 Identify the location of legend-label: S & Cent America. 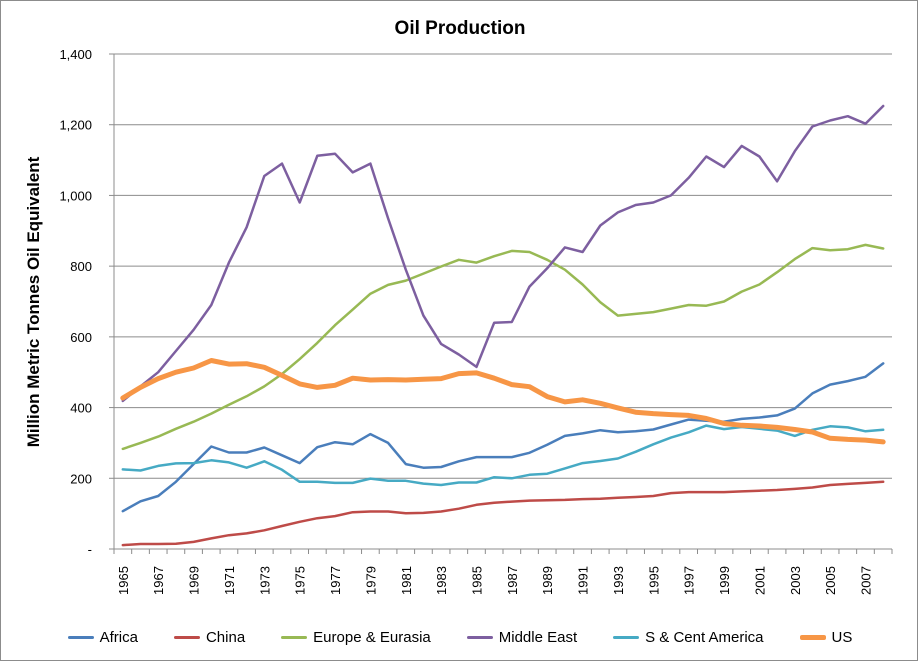
(704, 637).